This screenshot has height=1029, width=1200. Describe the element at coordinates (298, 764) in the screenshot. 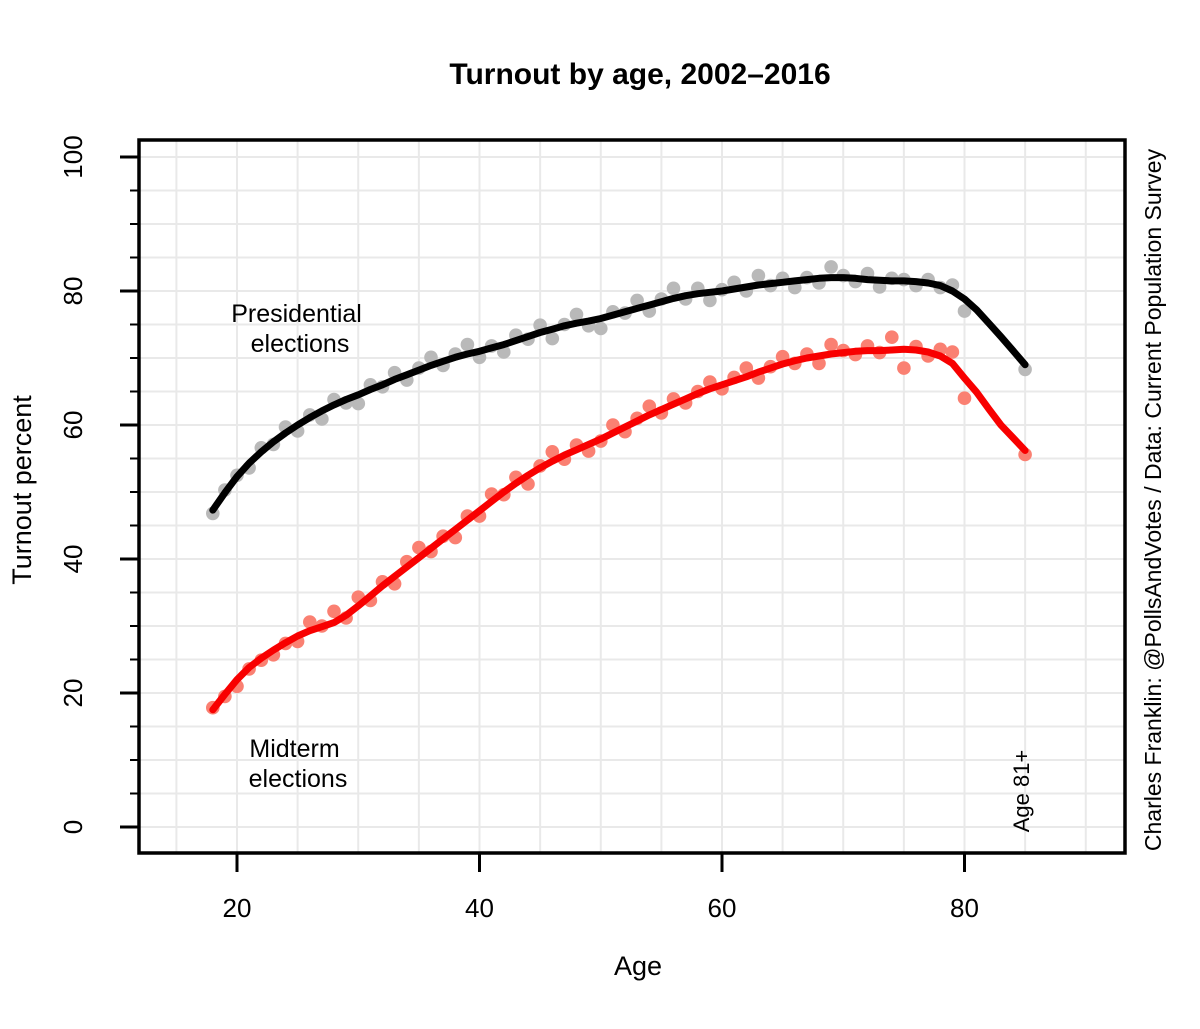

I see `midterm-series-label: Midterm elections` at that location.